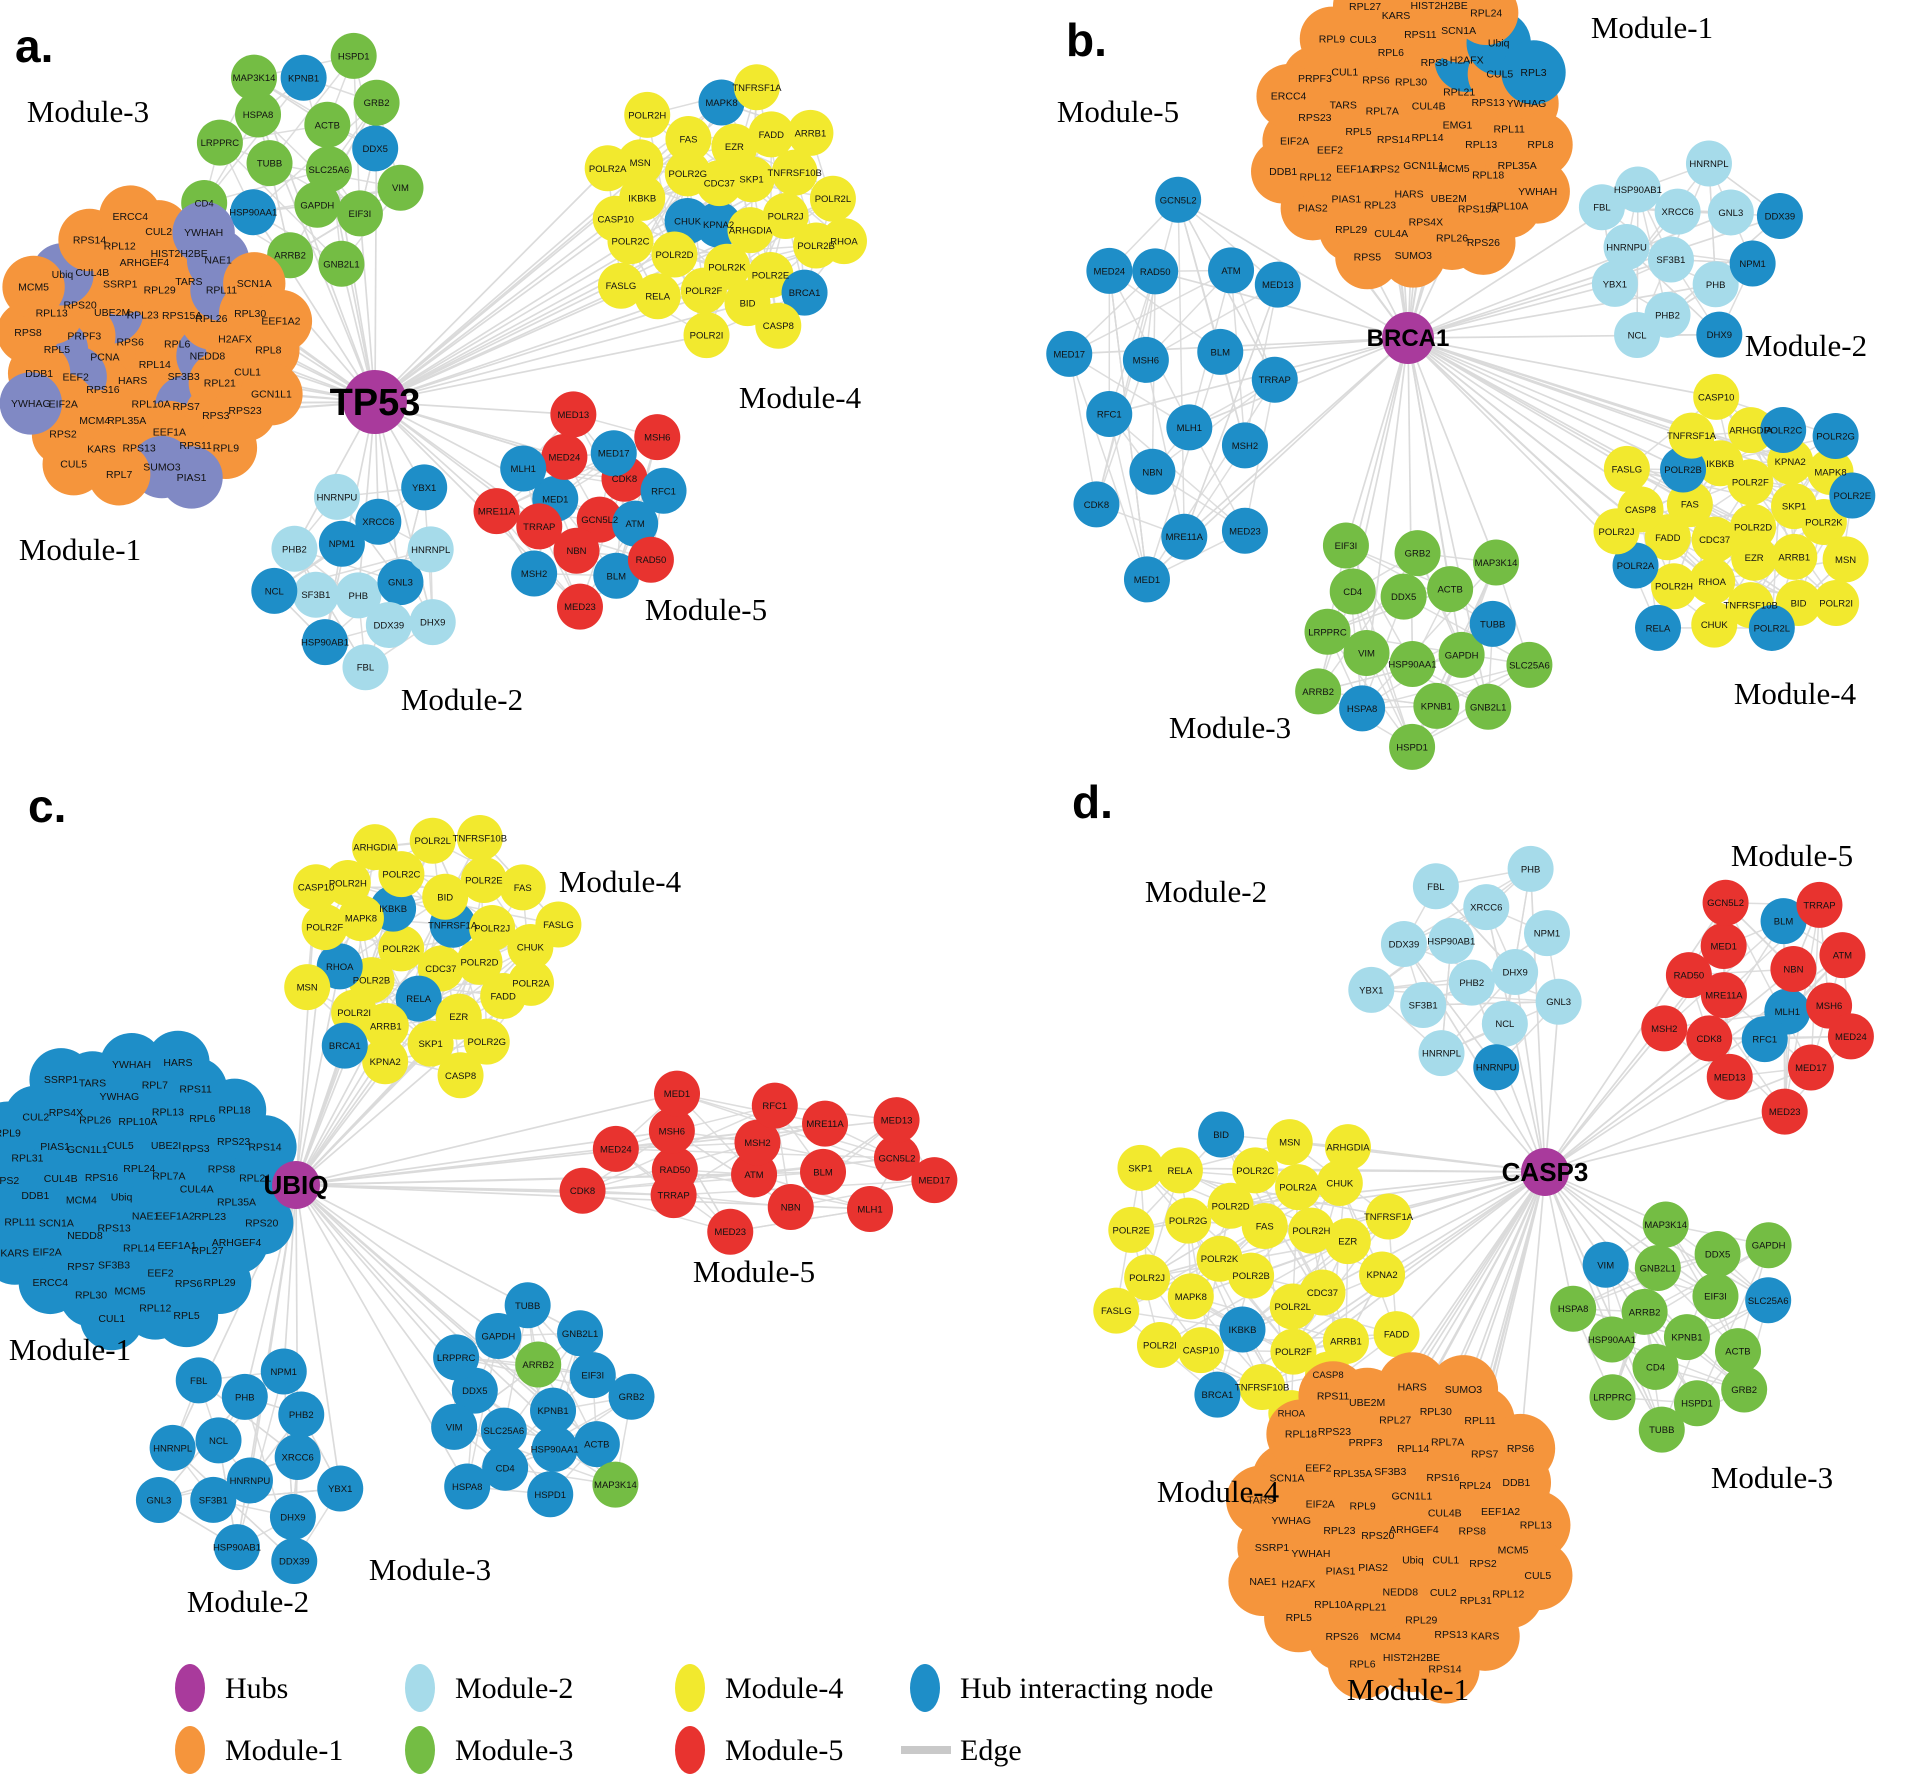  Describe the element at coordinates (1332, 39) in the screenshot. I see `node-label-RPL9: RPL9` at that location.